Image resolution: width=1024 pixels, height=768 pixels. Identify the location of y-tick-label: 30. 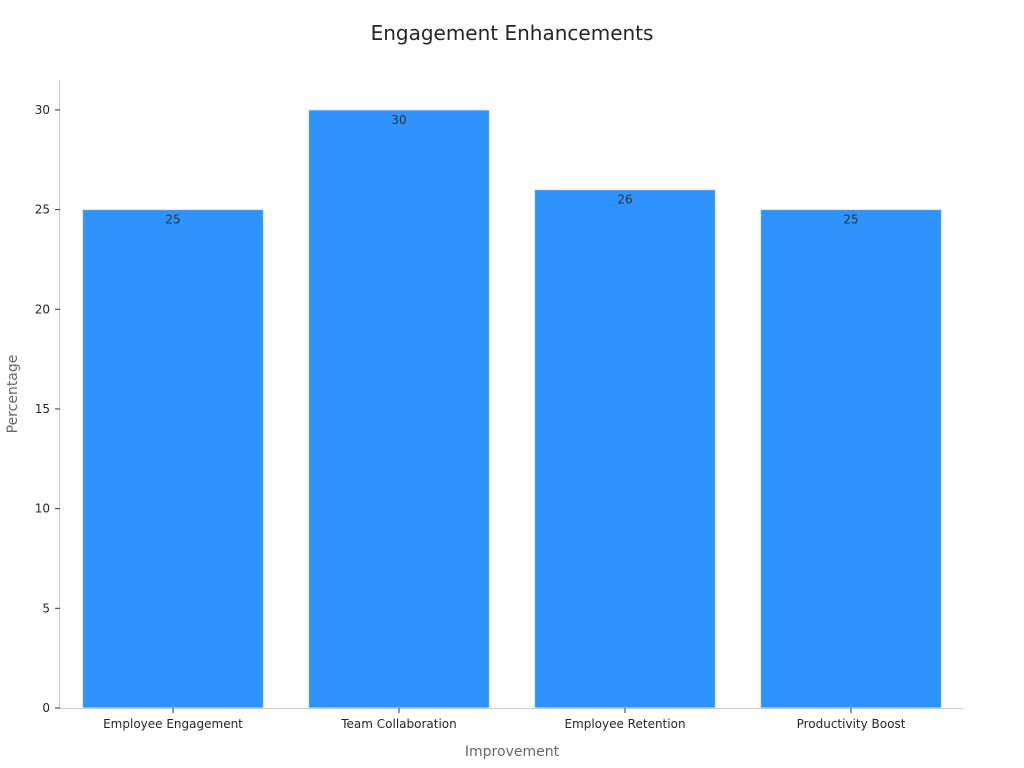
(42, 110).